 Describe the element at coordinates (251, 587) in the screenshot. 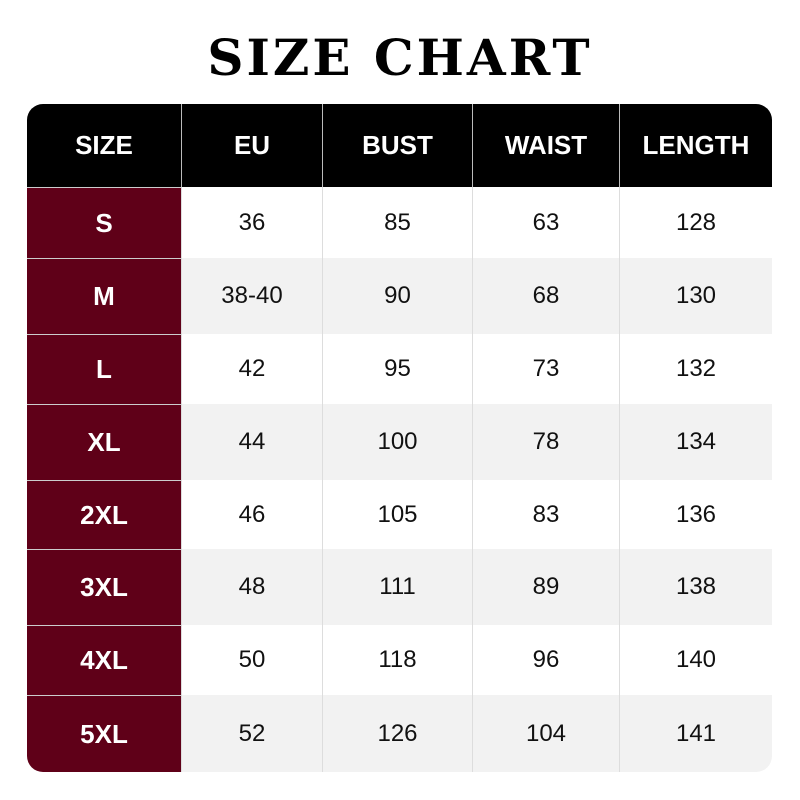

I see `table-cell-eu: 48` at that location.